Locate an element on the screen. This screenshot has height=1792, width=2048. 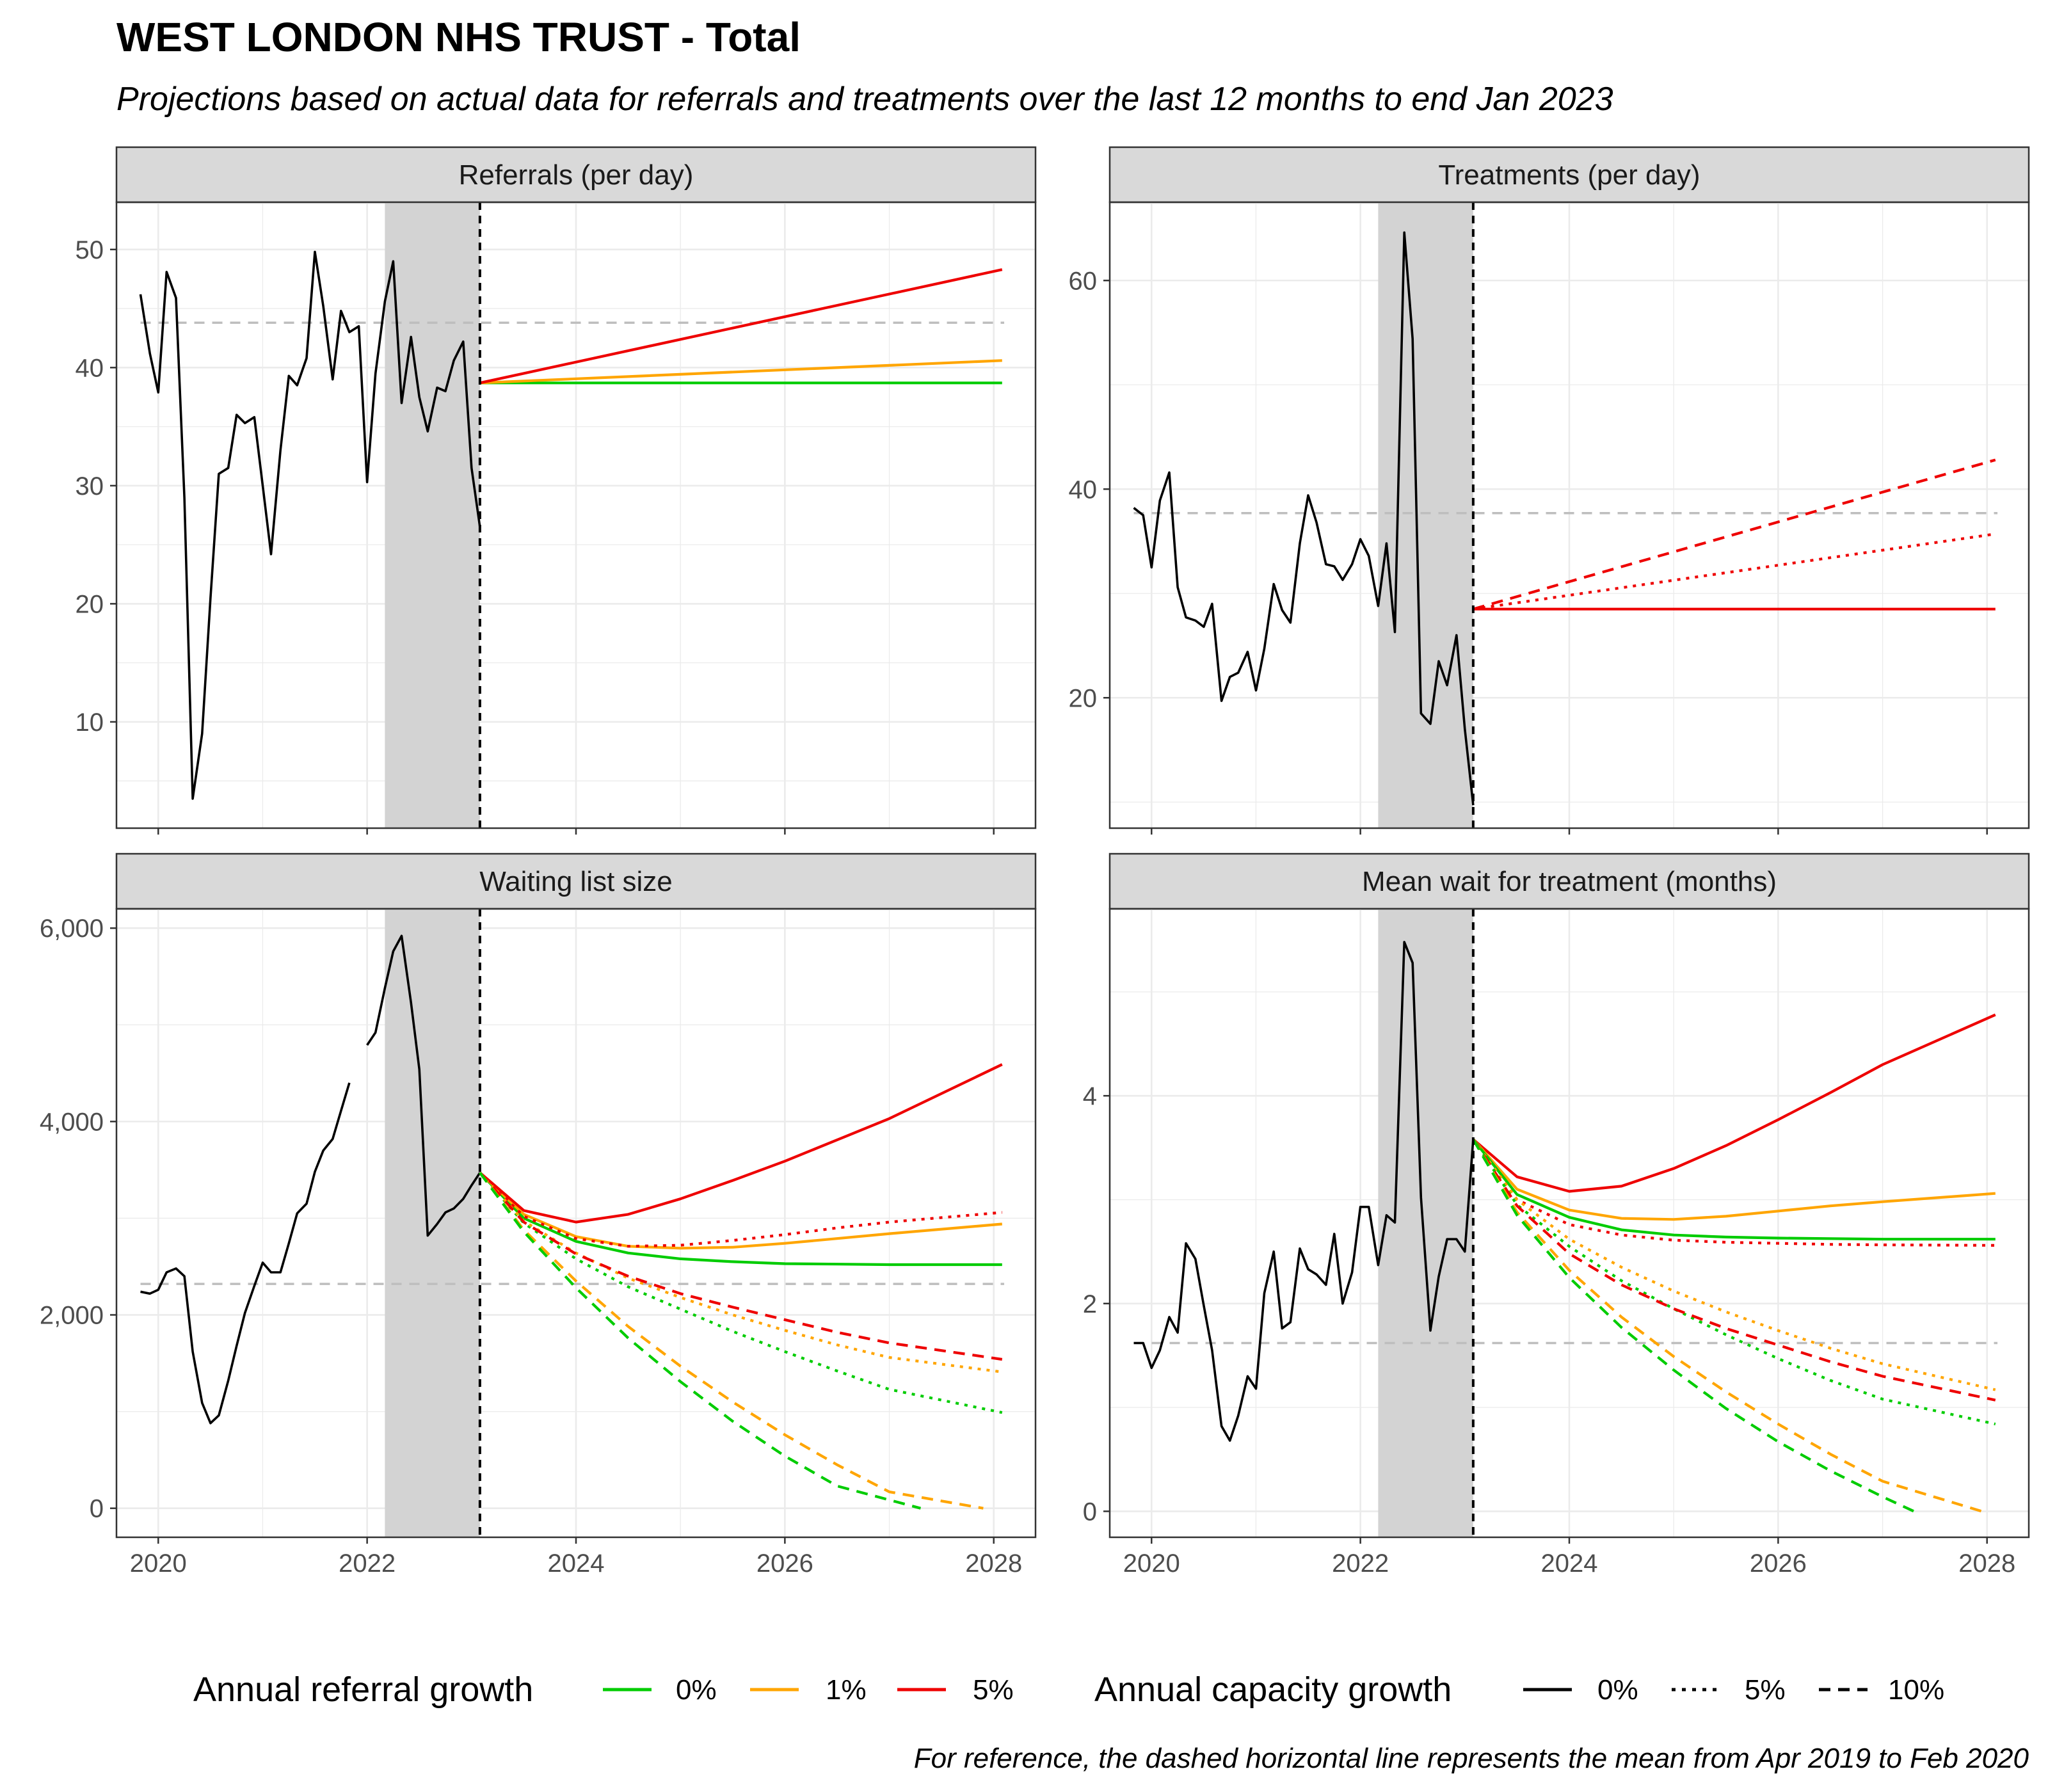
facet-title: Waiting list size is located at coordinates (576, 881).